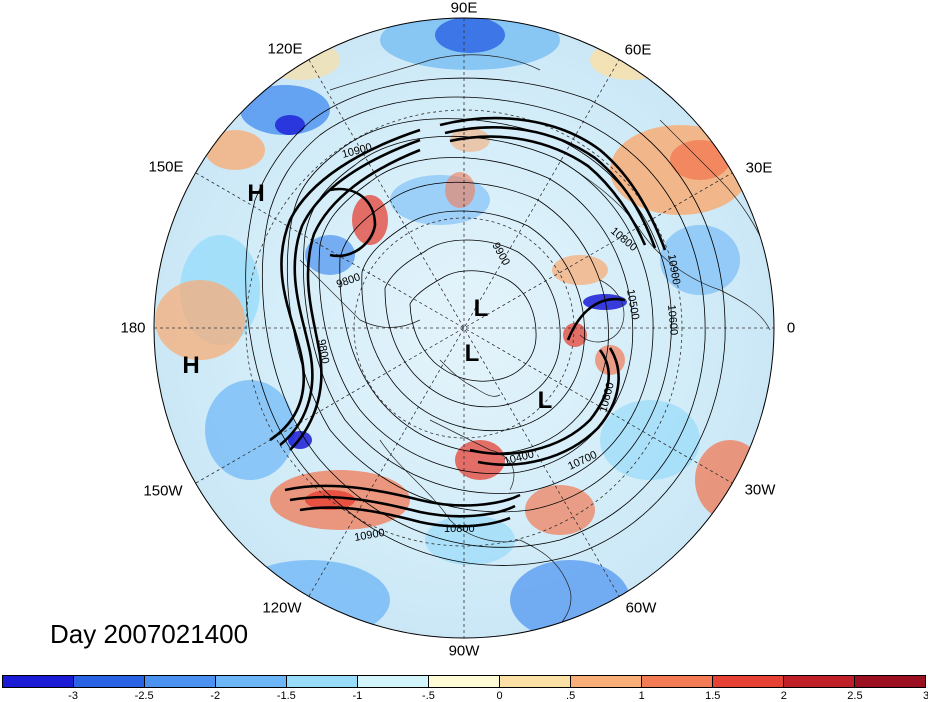 This screenshot has height=702, width=928. What do you see at coordinates (133, 328) in the screenshot?
I see `longitude-label-180: 180` at bounding box center [133, 328].